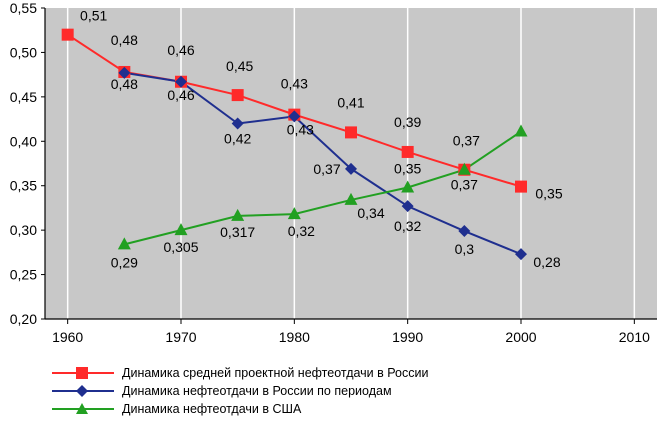 Image resolution: width=665 pixels, height=426 pixels. Describe the element at coordinates (67, 337) in the screenshot. I see `x-tick-label: 1960` at that location.